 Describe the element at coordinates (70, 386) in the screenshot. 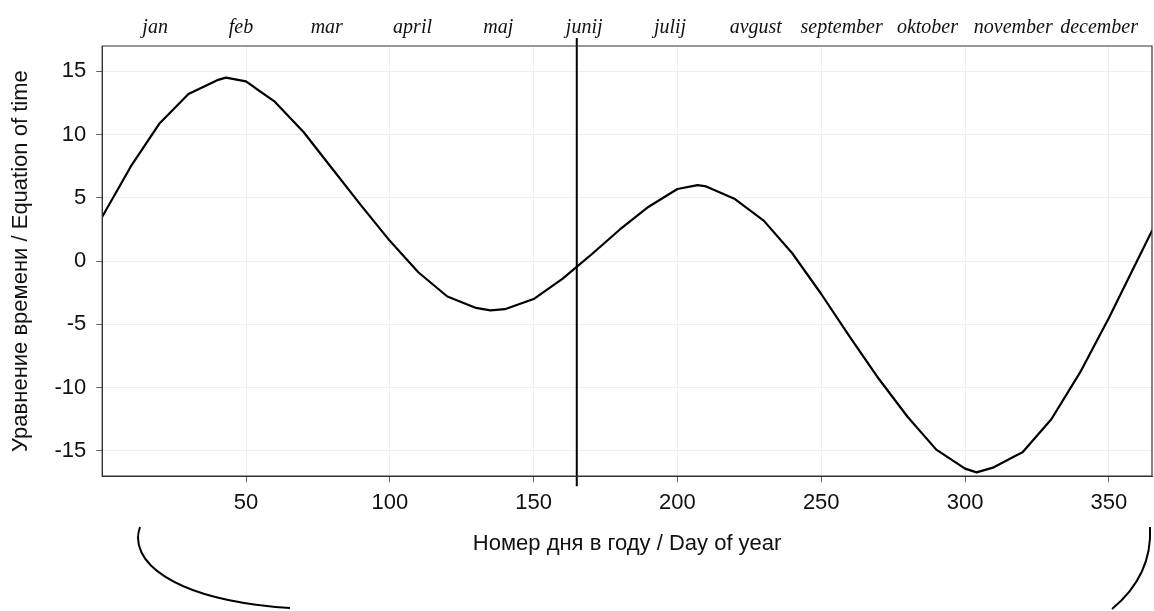

I see `y-tick-label: -10` at that location.